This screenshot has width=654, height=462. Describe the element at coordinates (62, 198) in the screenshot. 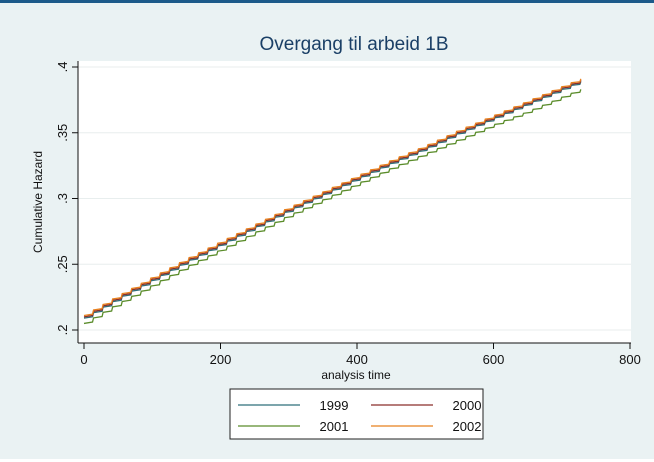

I see `y-tick-label: .3` at that location.